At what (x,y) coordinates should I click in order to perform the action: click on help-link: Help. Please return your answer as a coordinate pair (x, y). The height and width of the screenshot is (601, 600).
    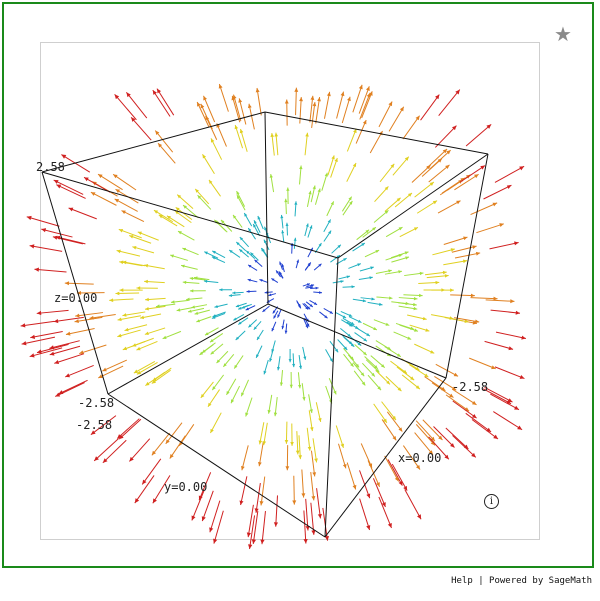
    Looking at the image, I should click on (462, 581).